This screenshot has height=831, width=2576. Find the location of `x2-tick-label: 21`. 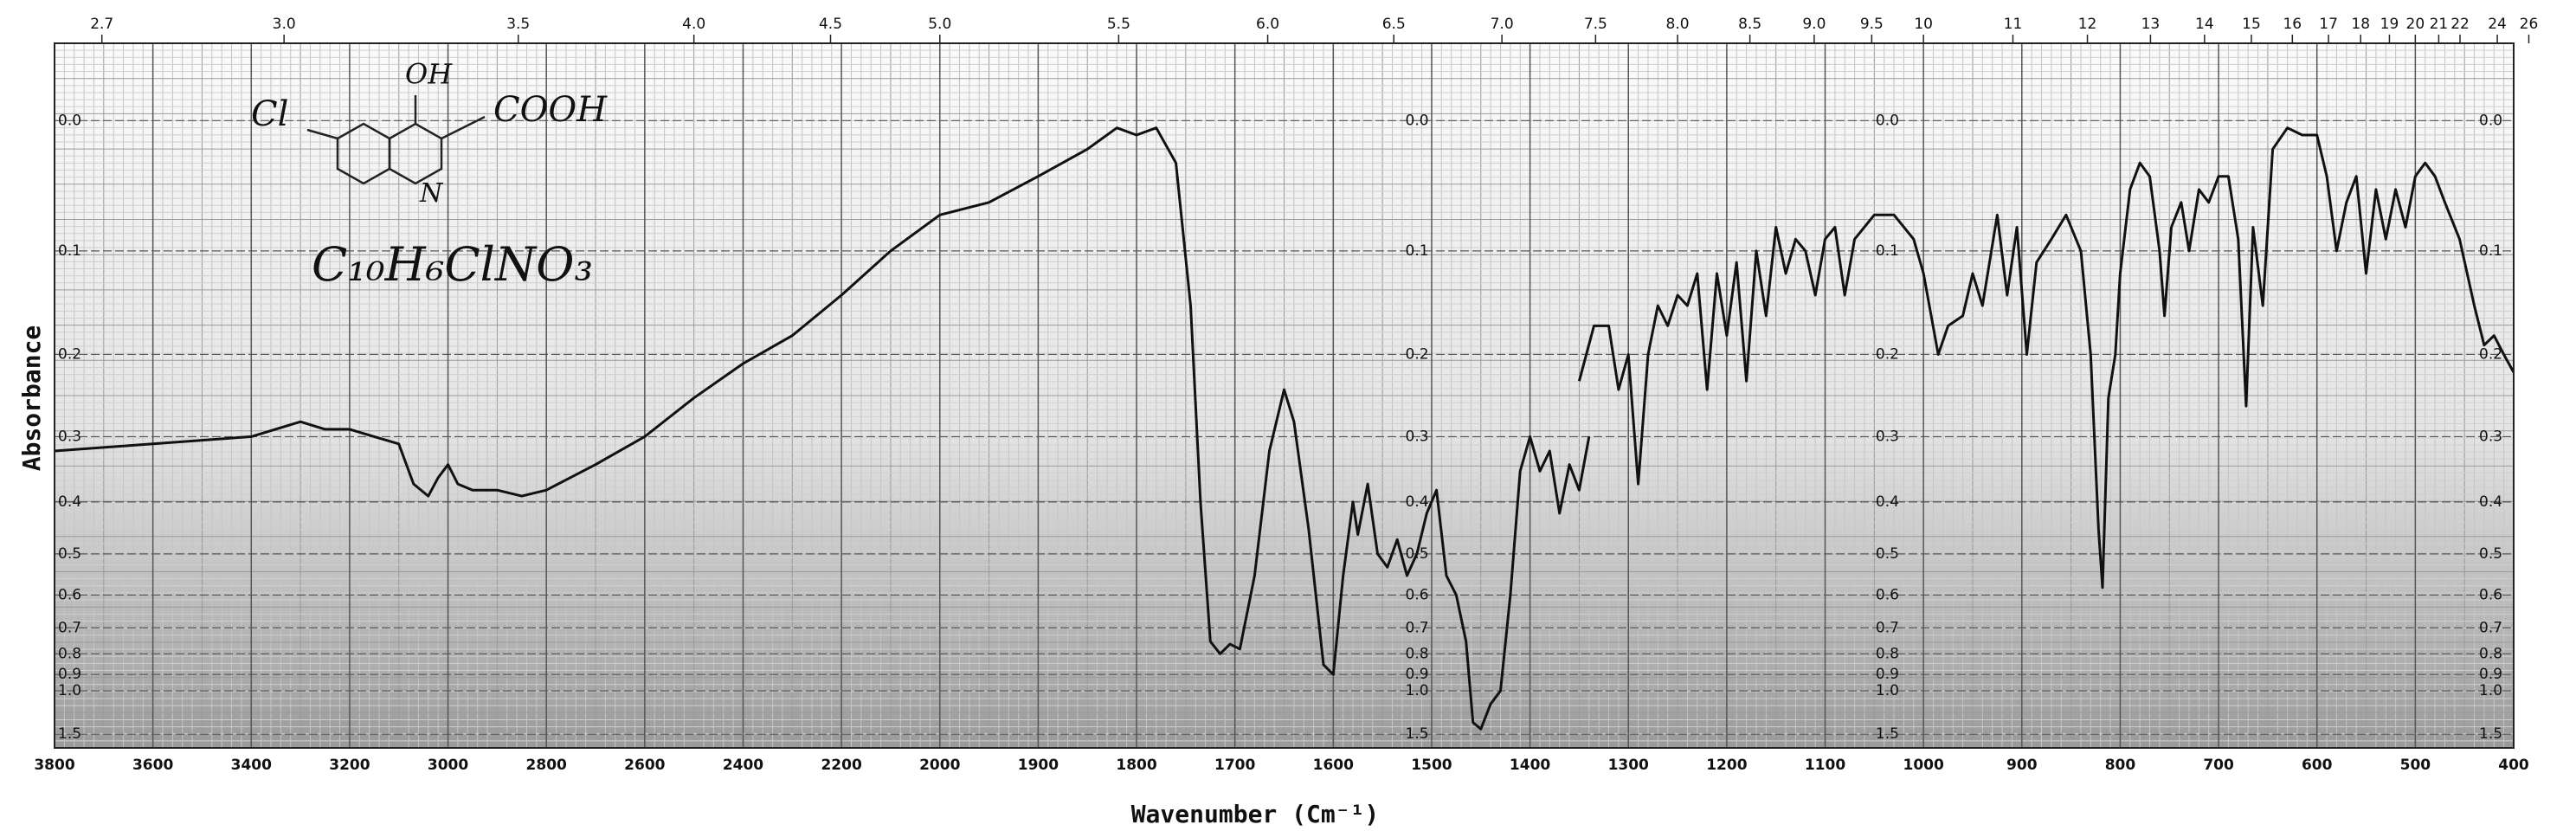

x2-tick-label: 21 is located at coordinates (2439, 24).